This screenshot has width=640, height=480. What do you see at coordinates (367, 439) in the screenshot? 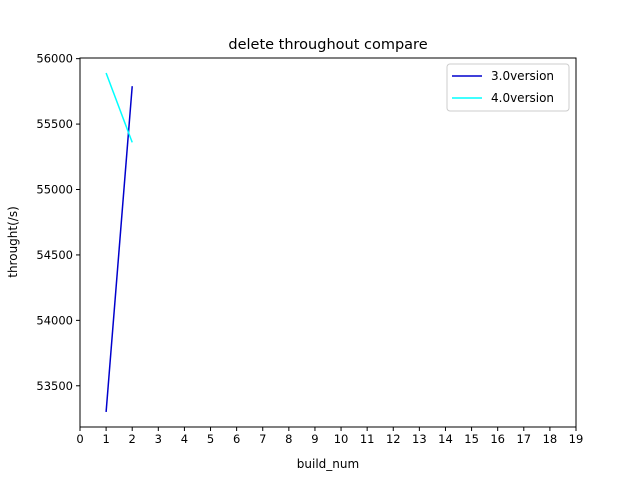
I see `x-tick-label: 11` at bounding box center [367, 439].